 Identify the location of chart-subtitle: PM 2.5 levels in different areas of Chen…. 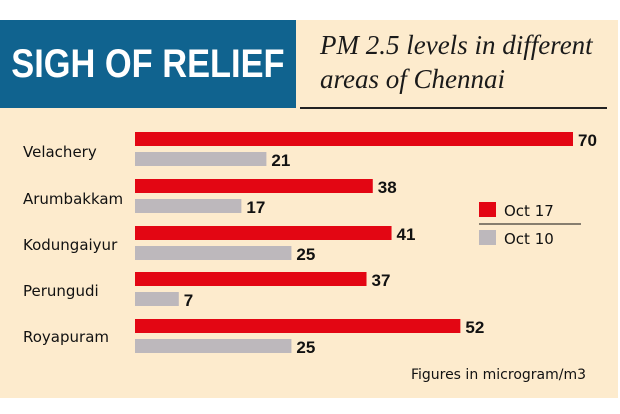
(465, 62).